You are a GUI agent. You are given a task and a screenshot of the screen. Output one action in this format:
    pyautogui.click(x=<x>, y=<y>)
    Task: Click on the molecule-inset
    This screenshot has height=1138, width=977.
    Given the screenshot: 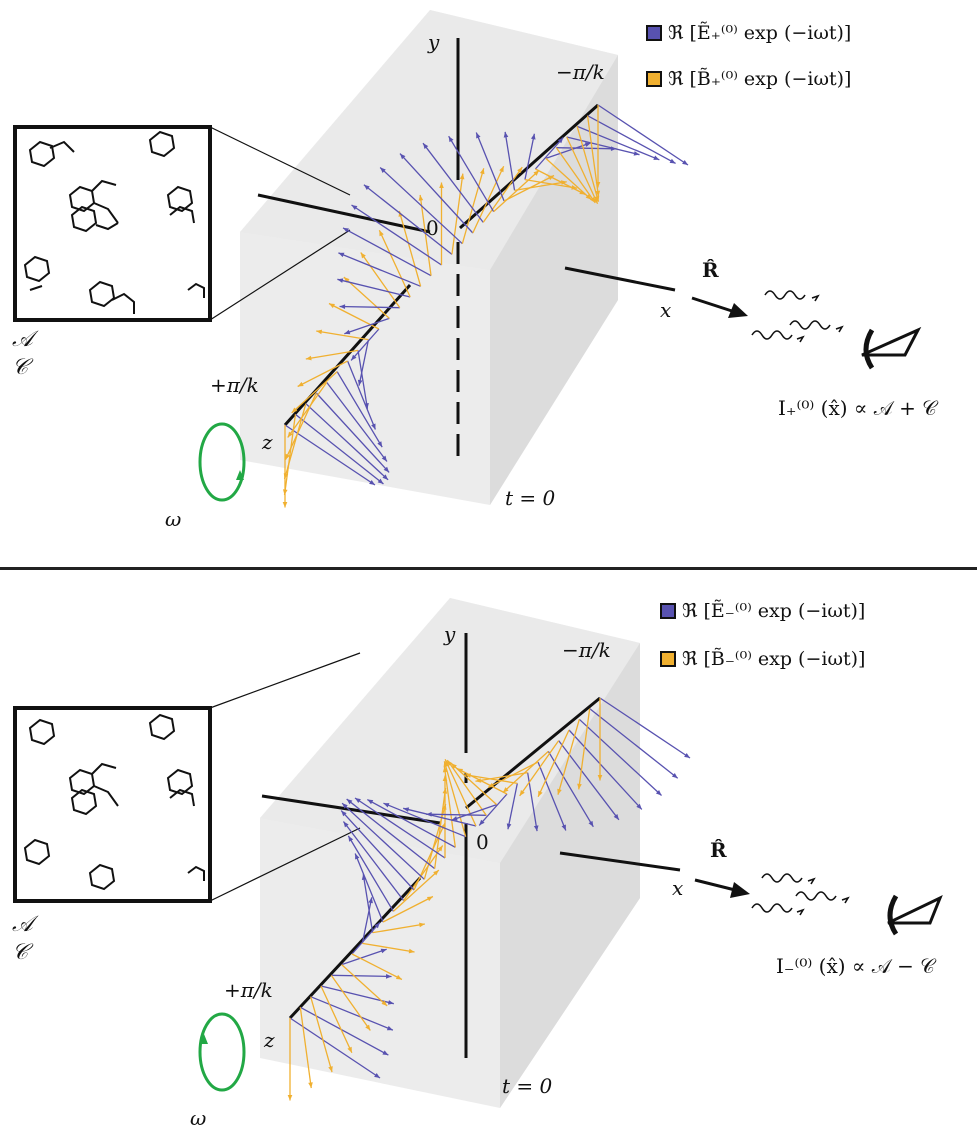 What is the action you would take?
    pyautogui.click(x=182, y=223)
    